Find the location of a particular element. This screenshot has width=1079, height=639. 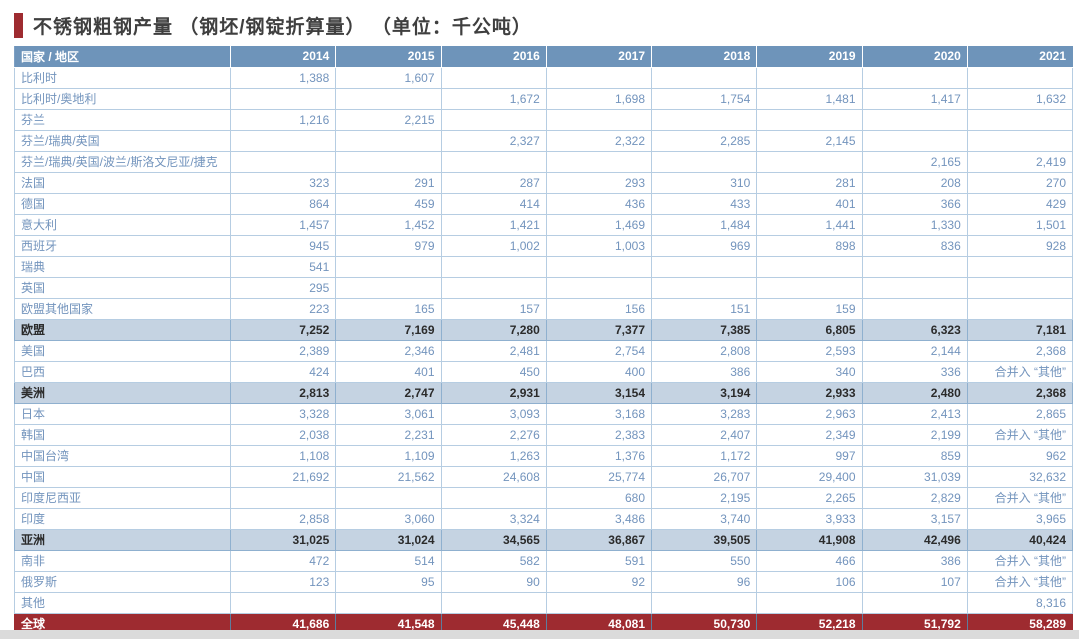

cell-value: 2,858 is located at coordinates (283, 518).